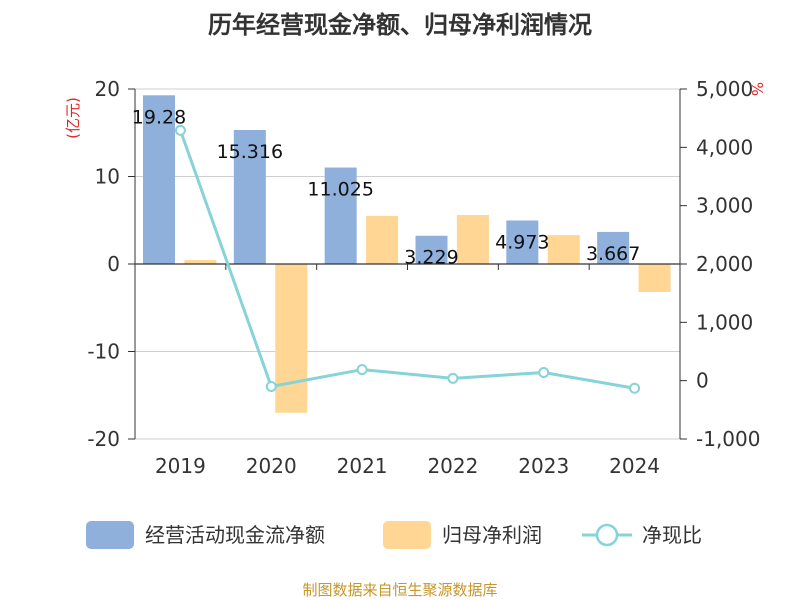 This screenshot has width=800, height=600. What do you see at coordinates (103, 439) in the screenshot?
I see `left-tick-label: -20` at bounding box center [103, 439].